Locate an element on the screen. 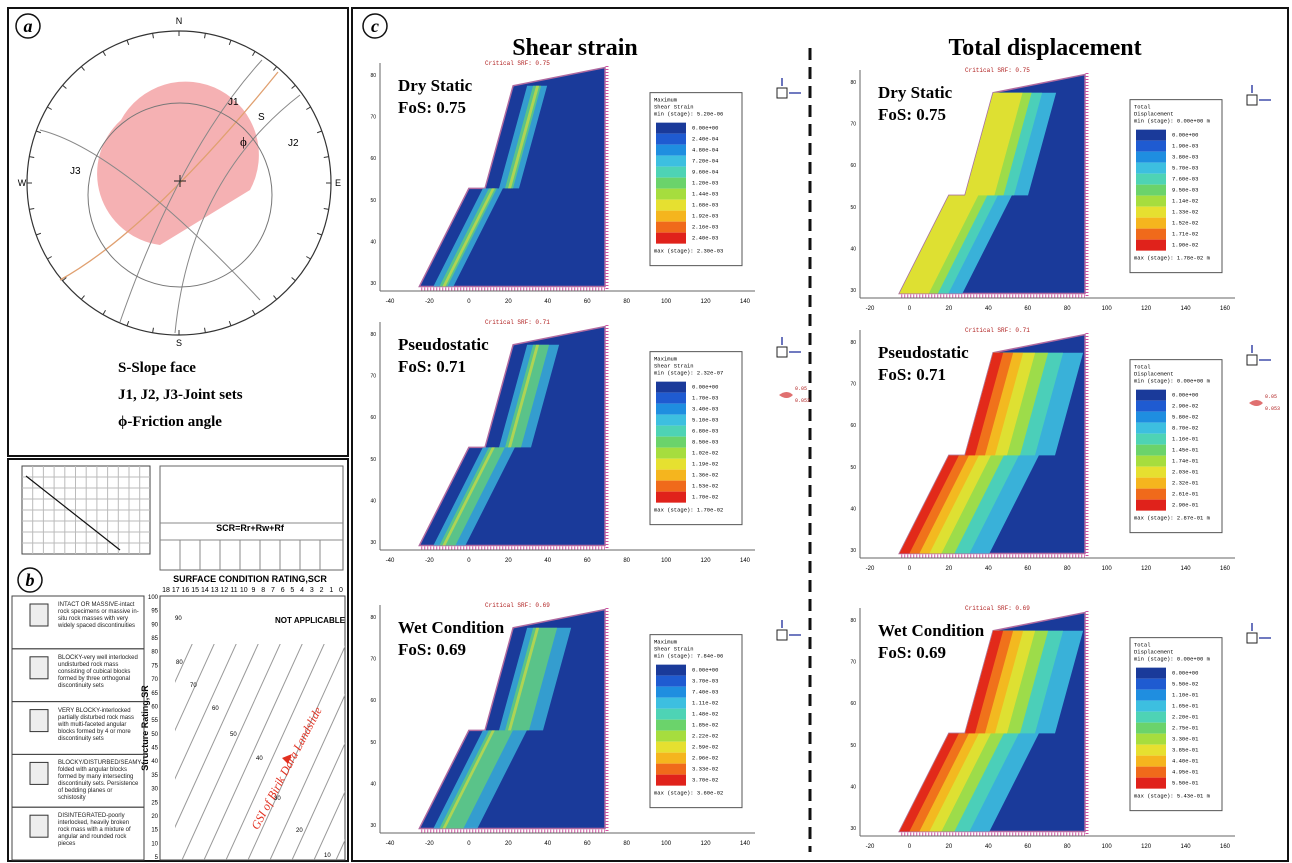  legend-value: 1.45e-01 is located at coordinates (1185, 450).